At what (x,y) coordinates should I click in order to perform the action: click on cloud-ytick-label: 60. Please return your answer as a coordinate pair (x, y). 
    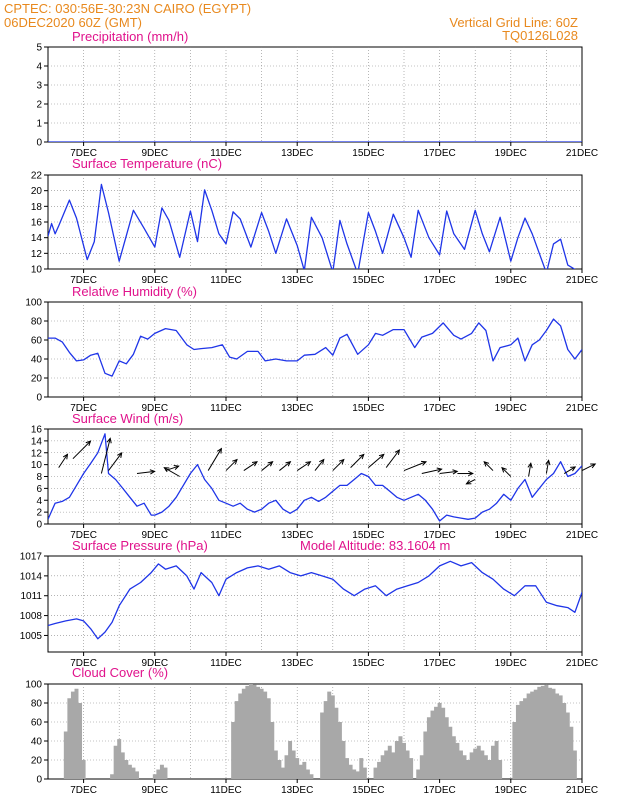
    Looking at the image, I should click on (37, 723).